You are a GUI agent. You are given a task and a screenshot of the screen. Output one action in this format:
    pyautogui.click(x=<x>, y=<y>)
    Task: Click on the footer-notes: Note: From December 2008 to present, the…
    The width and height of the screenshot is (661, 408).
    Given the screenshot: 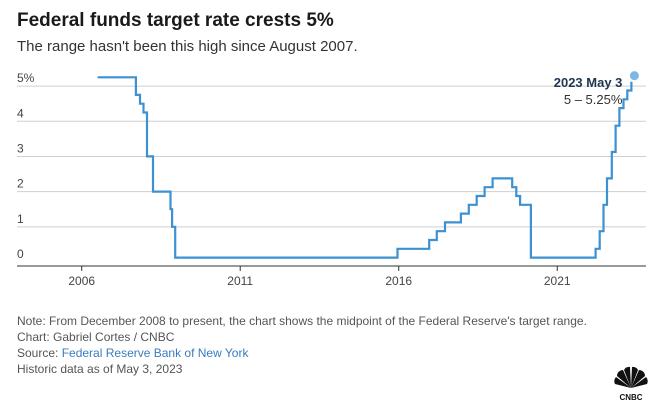 What is the action you would take?
    pyautogui.click(x=307, y=345)
    